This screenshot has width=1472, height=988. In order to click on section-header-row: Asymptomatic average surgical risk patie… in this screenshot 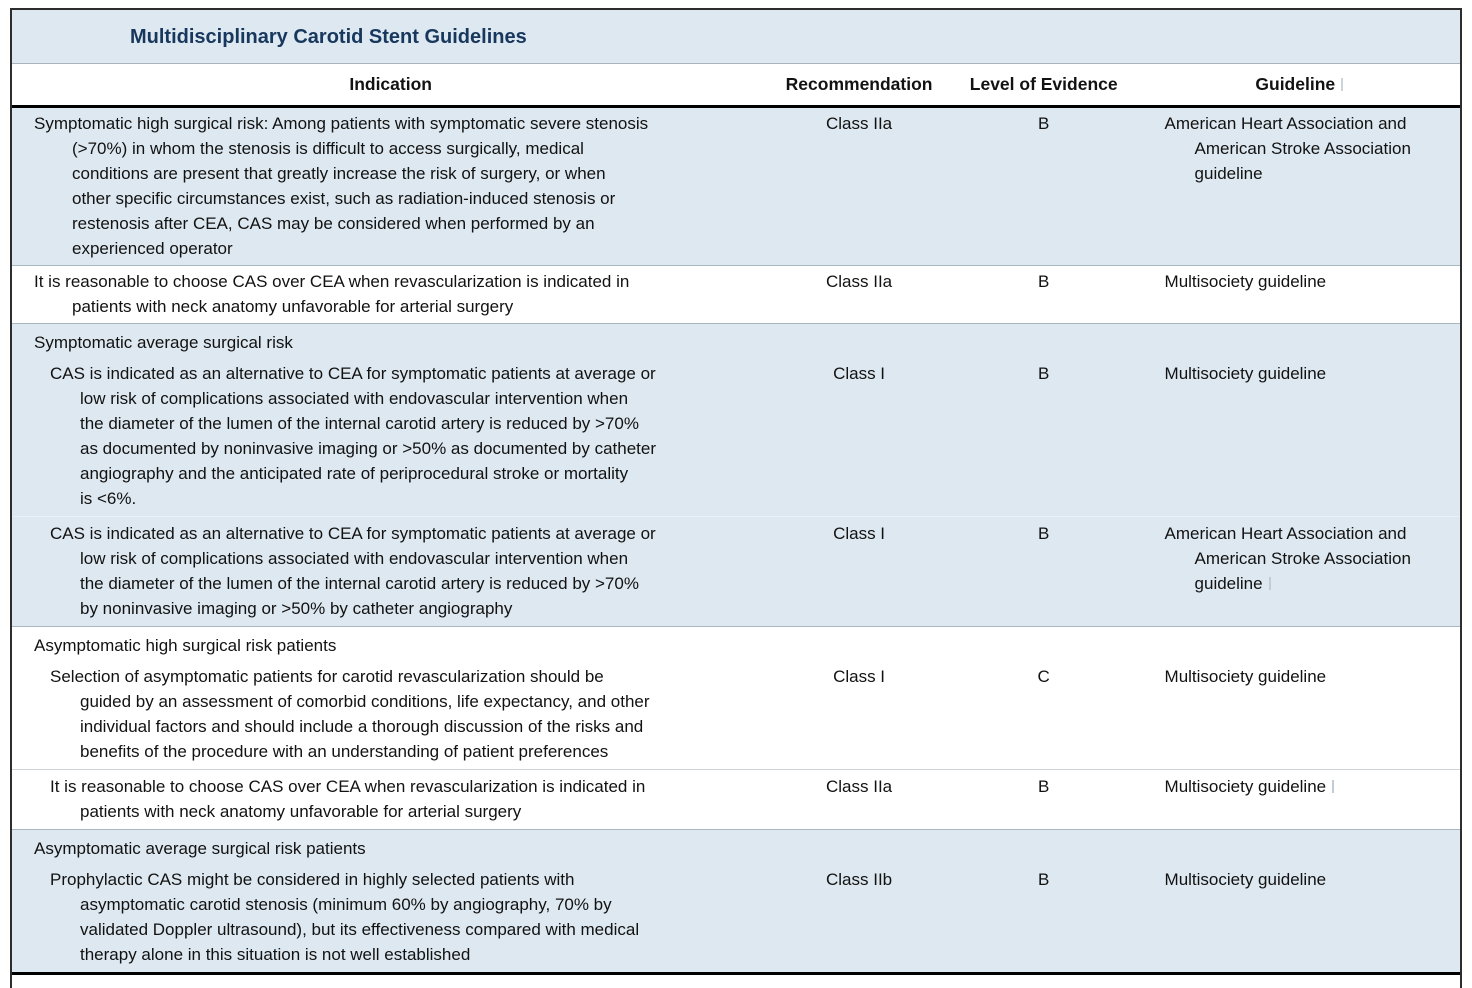, I will do `click(736, 846)`.